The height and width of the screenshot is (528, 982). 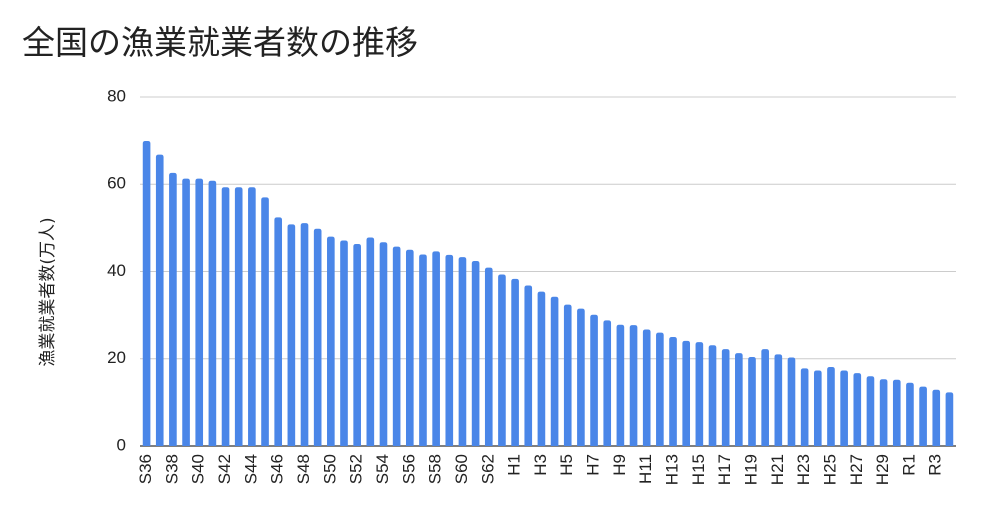 What do you see at coordinates (435, 469) in the screenshot?
I see `x-tick-label: S58` at bounding box center [435, 469].